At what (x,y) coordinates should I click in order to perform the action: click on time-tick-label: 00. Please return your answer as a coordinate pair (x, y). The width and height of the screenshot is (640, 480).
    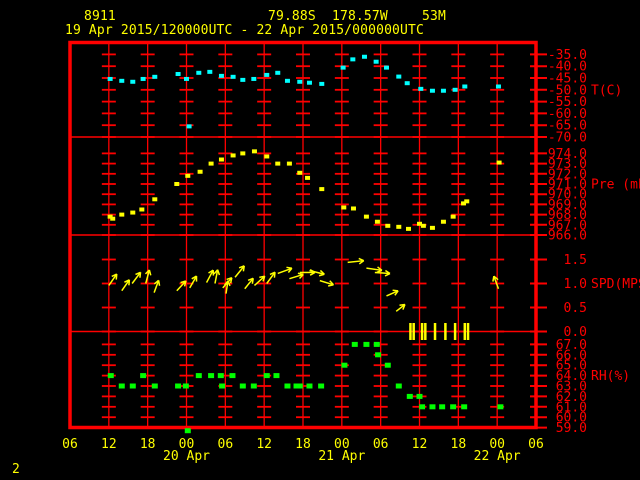
    Looking at the image, I should click on (342, 444).